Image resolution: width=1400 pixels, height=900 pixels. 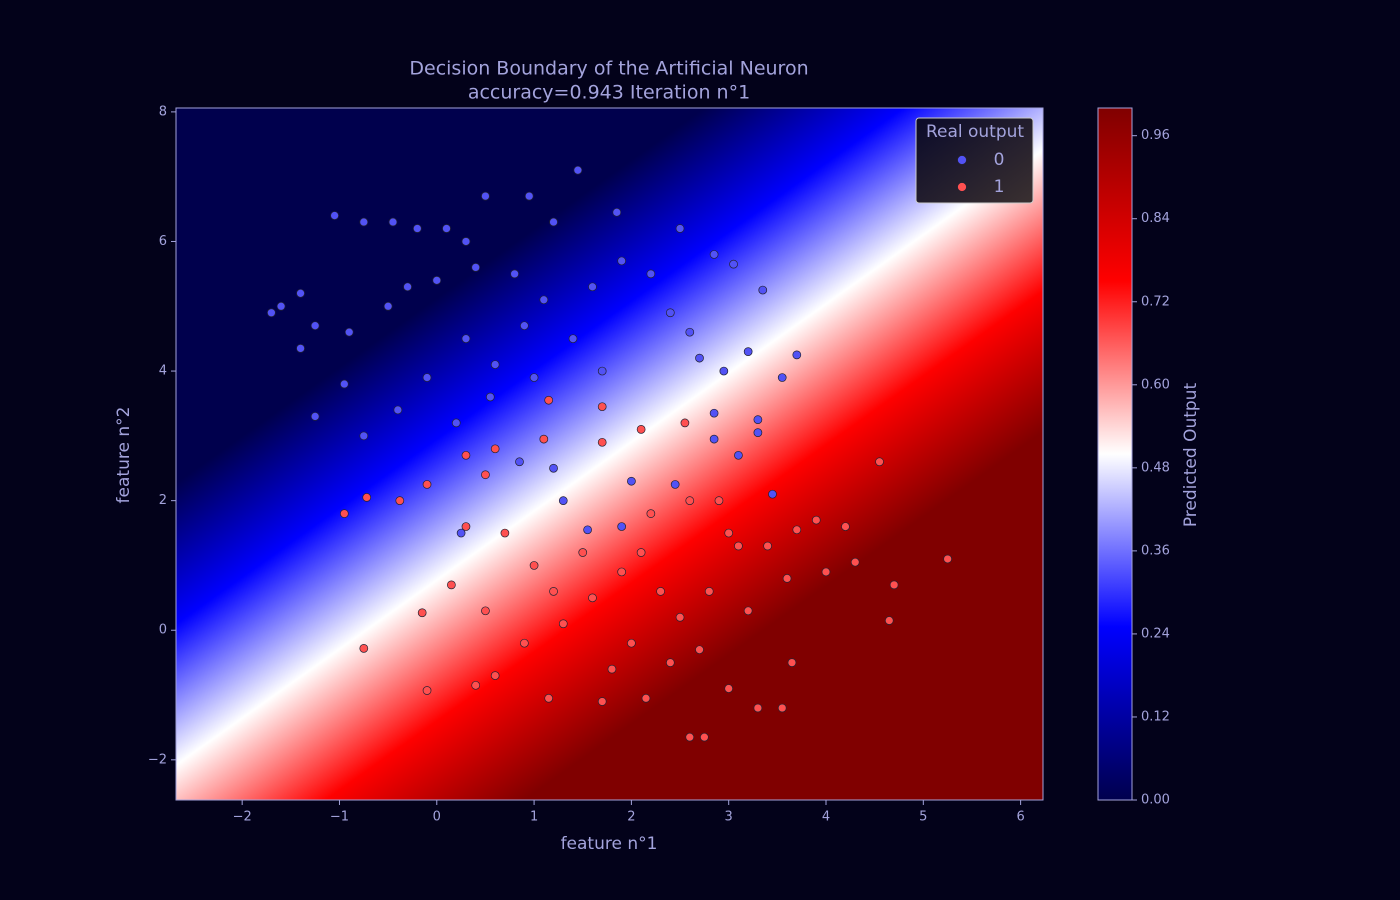 I want to click on legend: Real output 0 1, so click(x=974, y=160).